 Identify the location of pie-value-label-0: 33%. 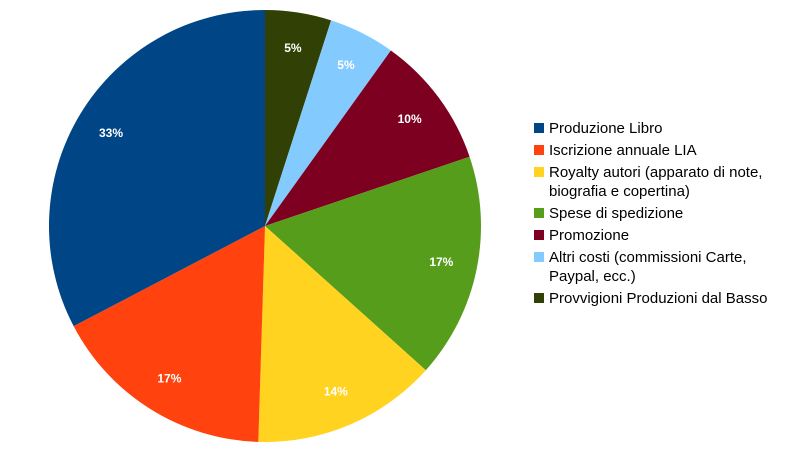
(111, 133).